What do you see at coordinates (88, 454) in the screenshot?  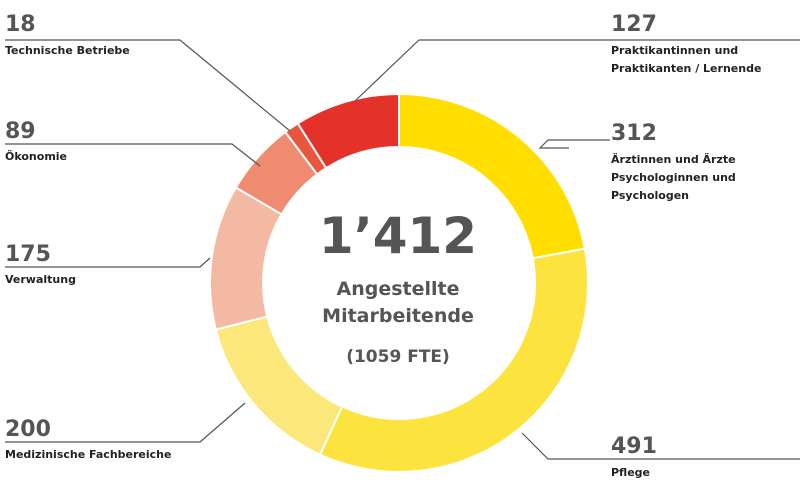 I see `slice-category-label-2-0: Medizinische Fachbereiche` at bounding box center [88, 454].